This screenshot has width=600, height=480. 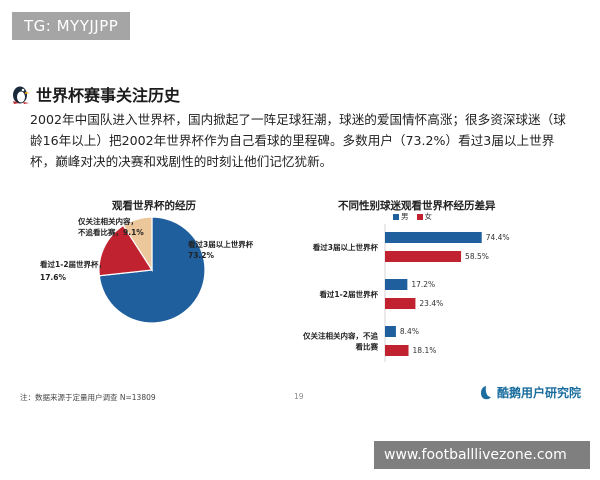 I want to click on page-title: 世界杯赛事关注历史, so click(x=108, y=95).